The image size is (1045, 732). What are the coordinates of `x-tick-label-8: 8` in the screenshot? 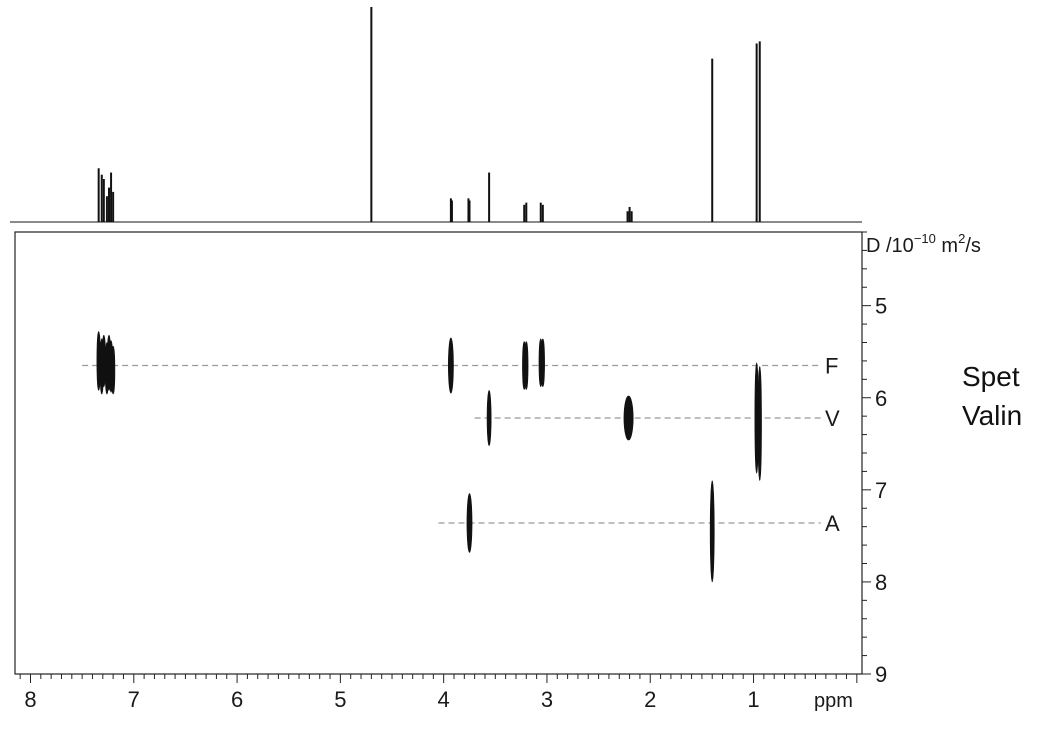 It's located at (30, 699).